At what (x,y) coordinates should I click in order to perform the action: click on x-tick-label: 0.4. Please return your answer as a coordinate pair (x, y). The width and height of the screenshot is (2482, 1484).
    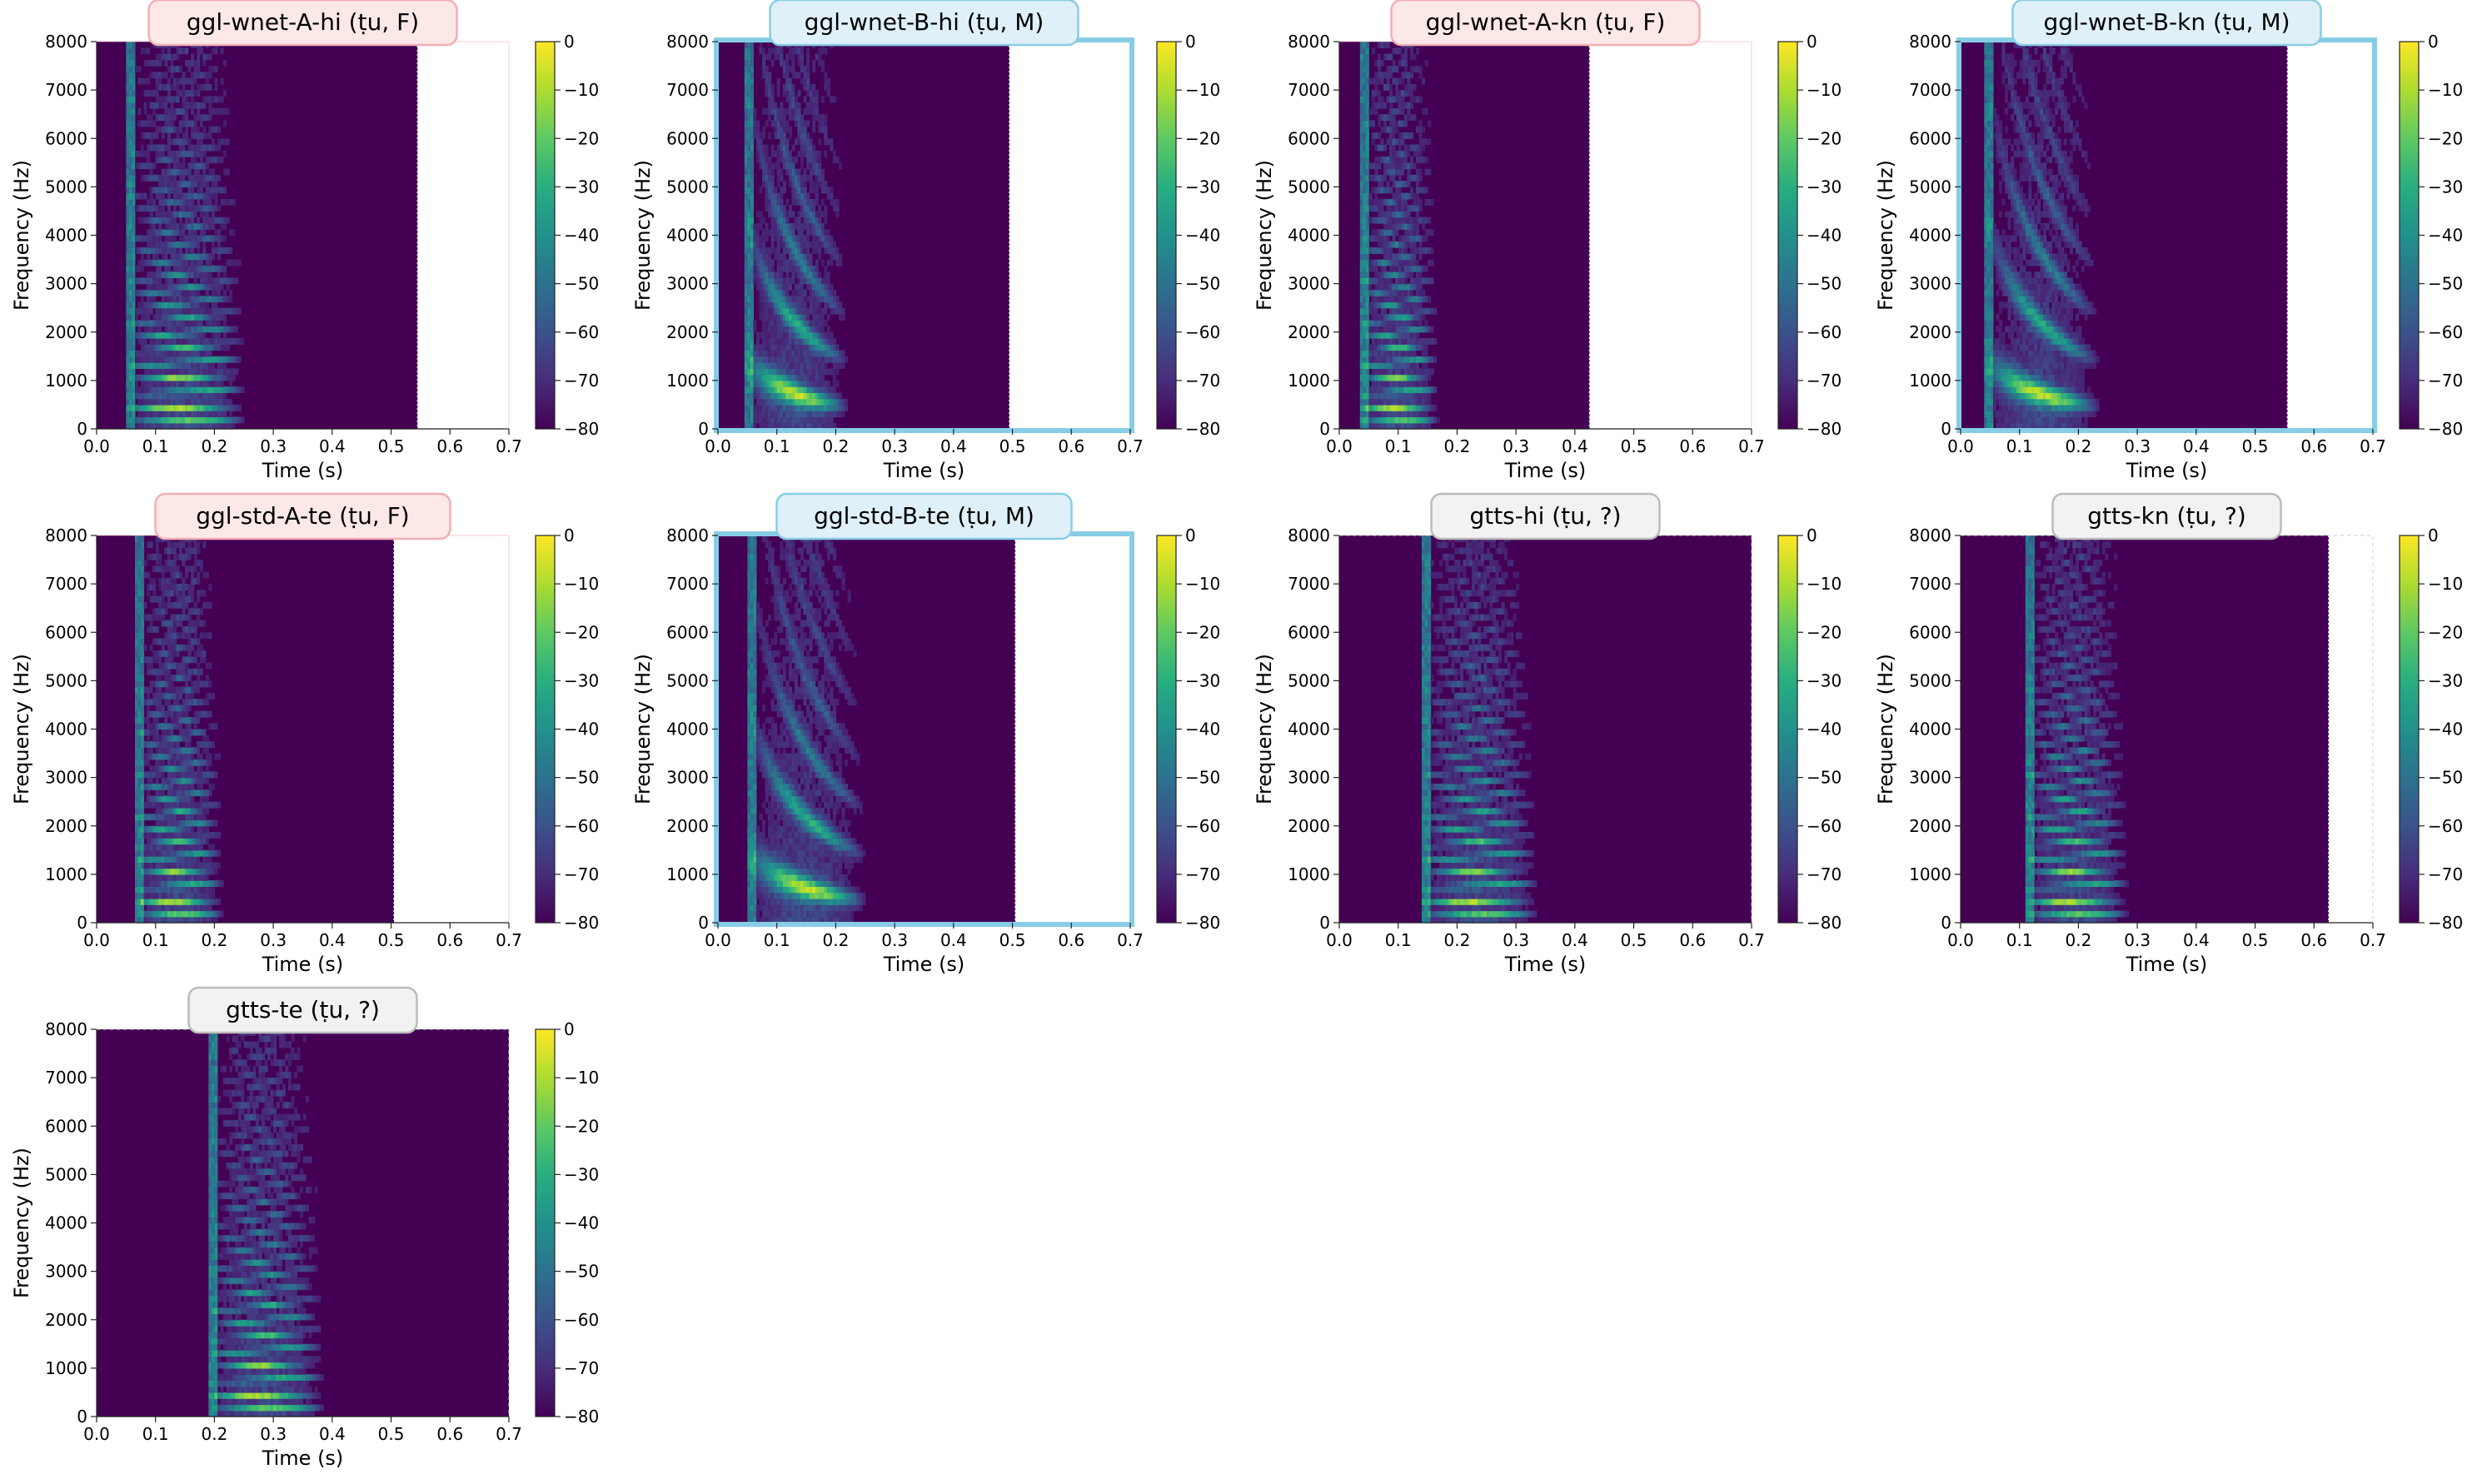
    Looking at the image, I should click on (953, 446).